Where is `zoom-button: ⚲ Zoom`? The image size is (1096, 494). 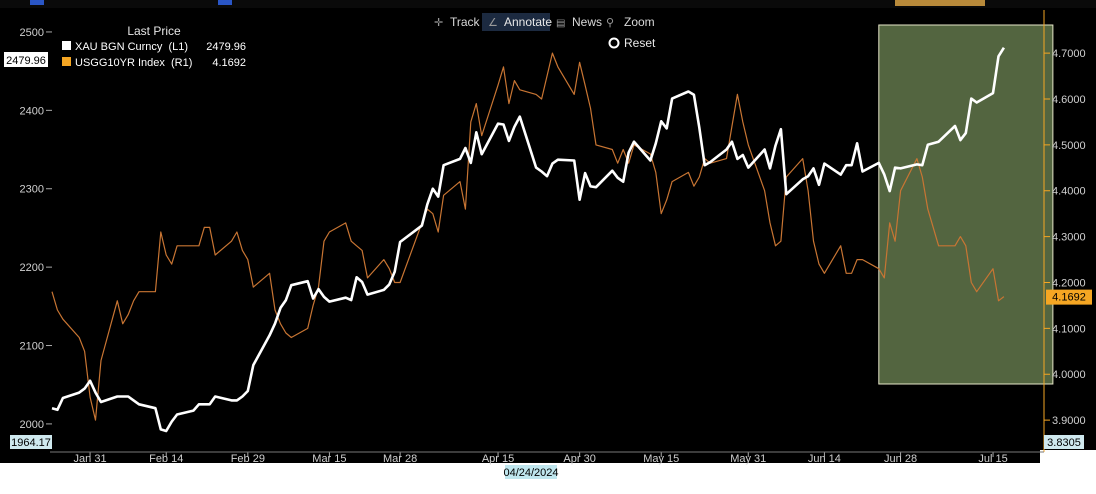 zoom-button: ⚲ Zoom is located at coordinates (630, 22).